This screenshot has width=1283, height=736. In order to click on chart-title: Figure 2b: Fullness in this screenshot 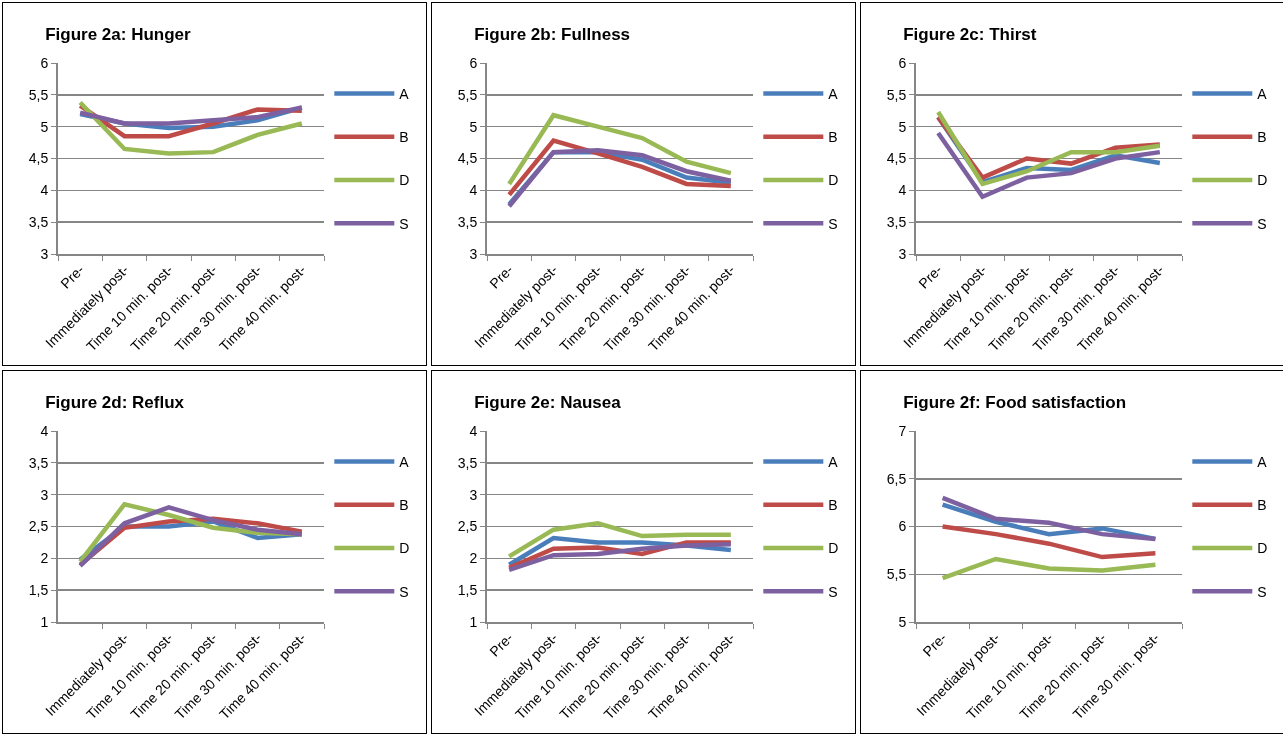, I will do `click(552, 35)`.